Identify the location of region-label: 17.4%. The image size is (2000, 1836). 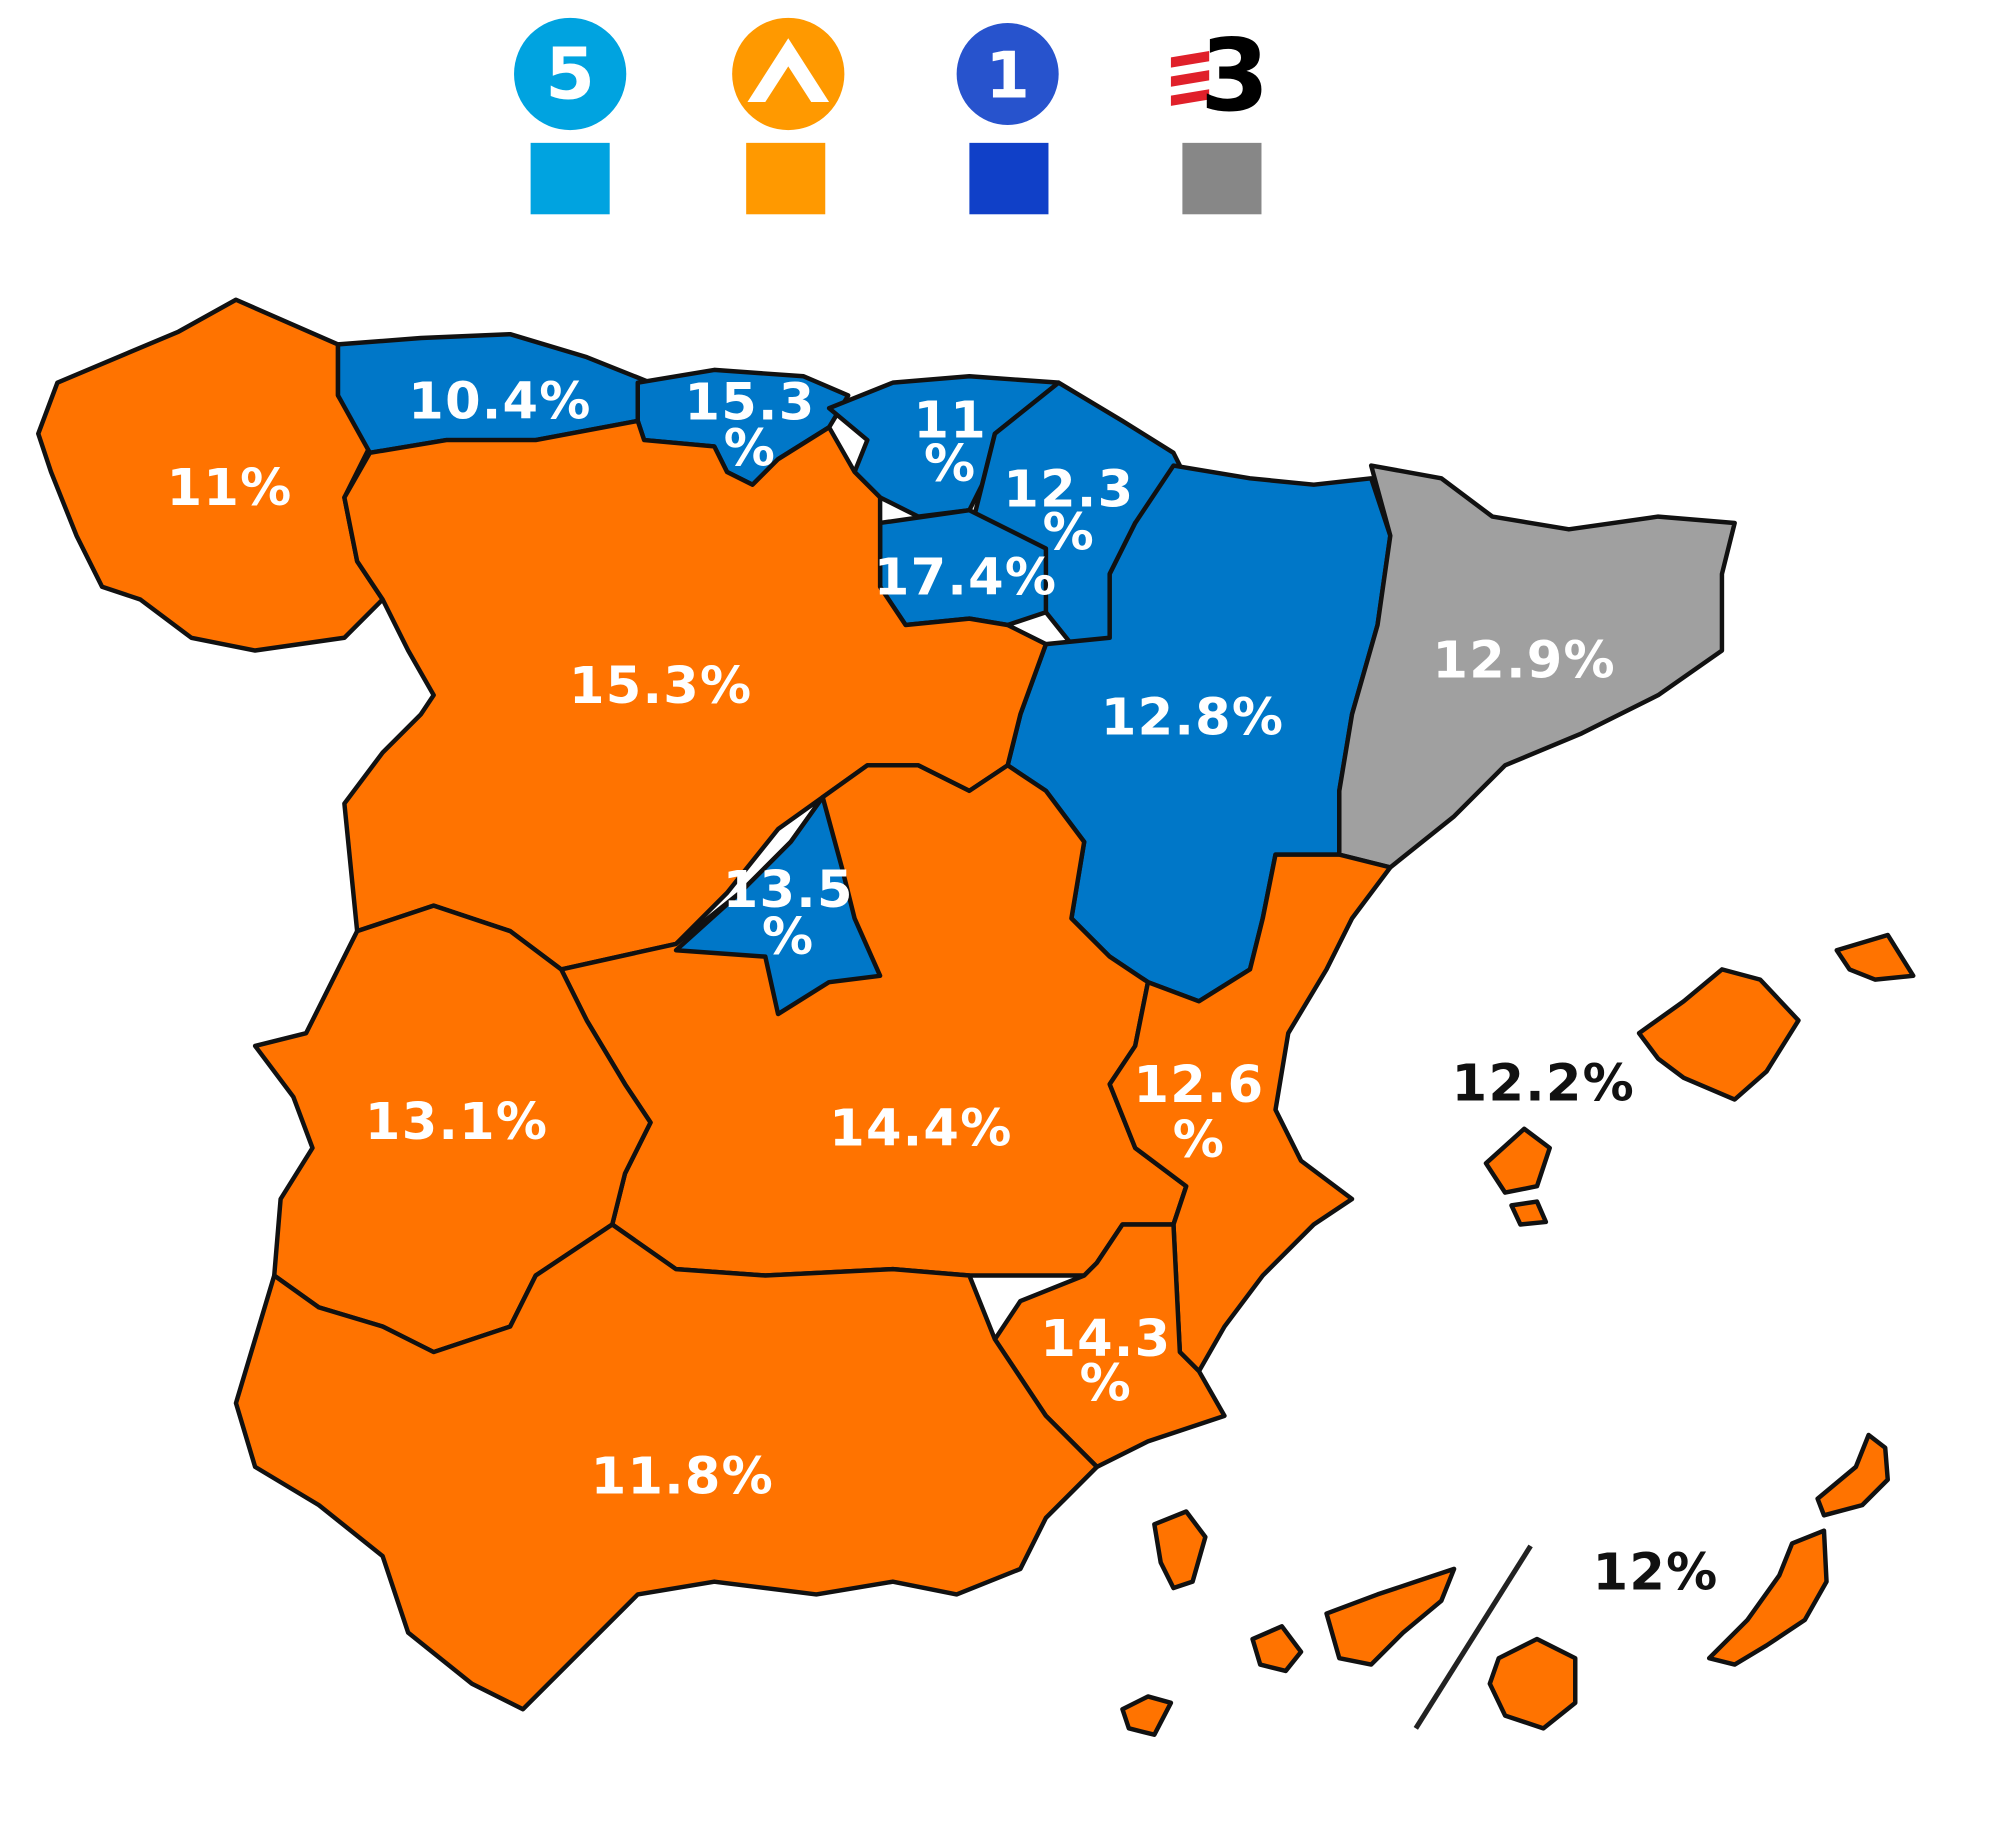
(965, 577).